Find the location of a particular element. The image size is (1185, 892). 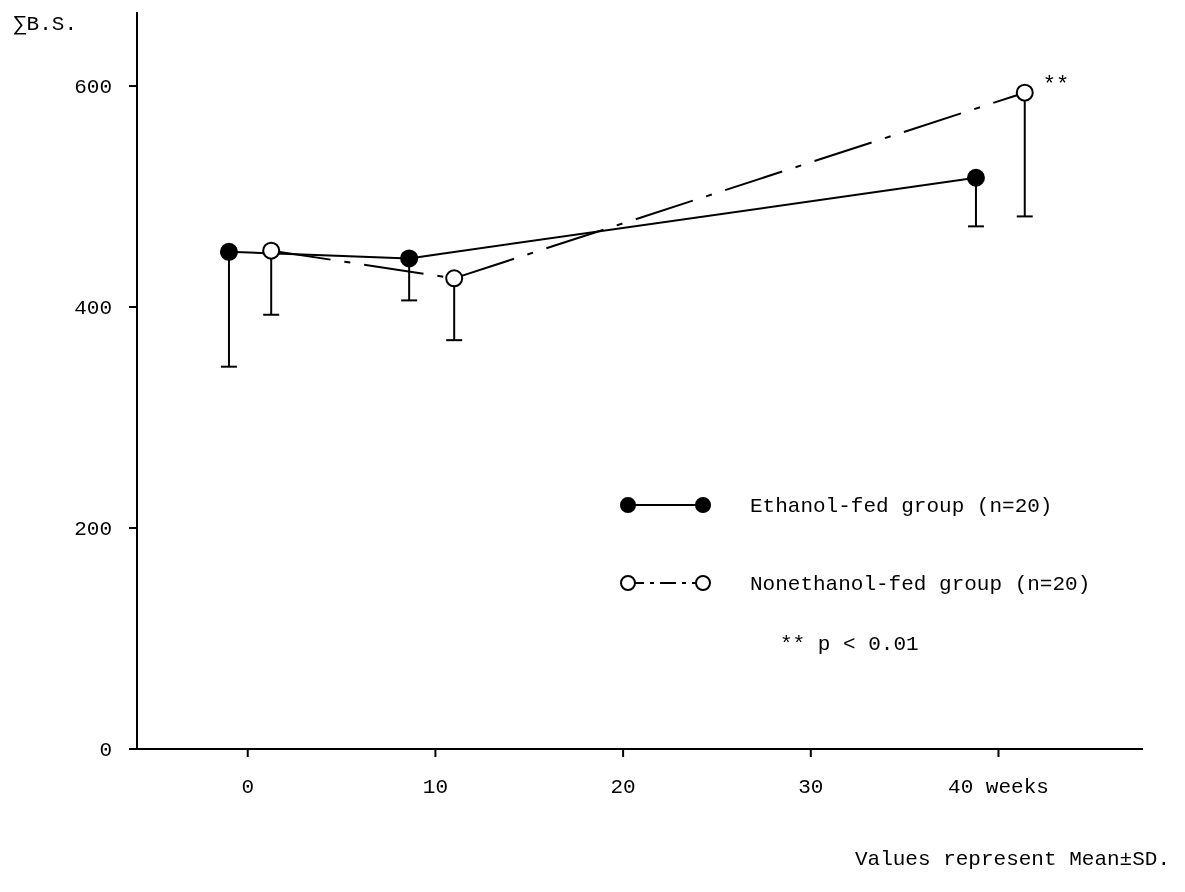

y-tick-label: 0 is located at coordinates (105, 750).